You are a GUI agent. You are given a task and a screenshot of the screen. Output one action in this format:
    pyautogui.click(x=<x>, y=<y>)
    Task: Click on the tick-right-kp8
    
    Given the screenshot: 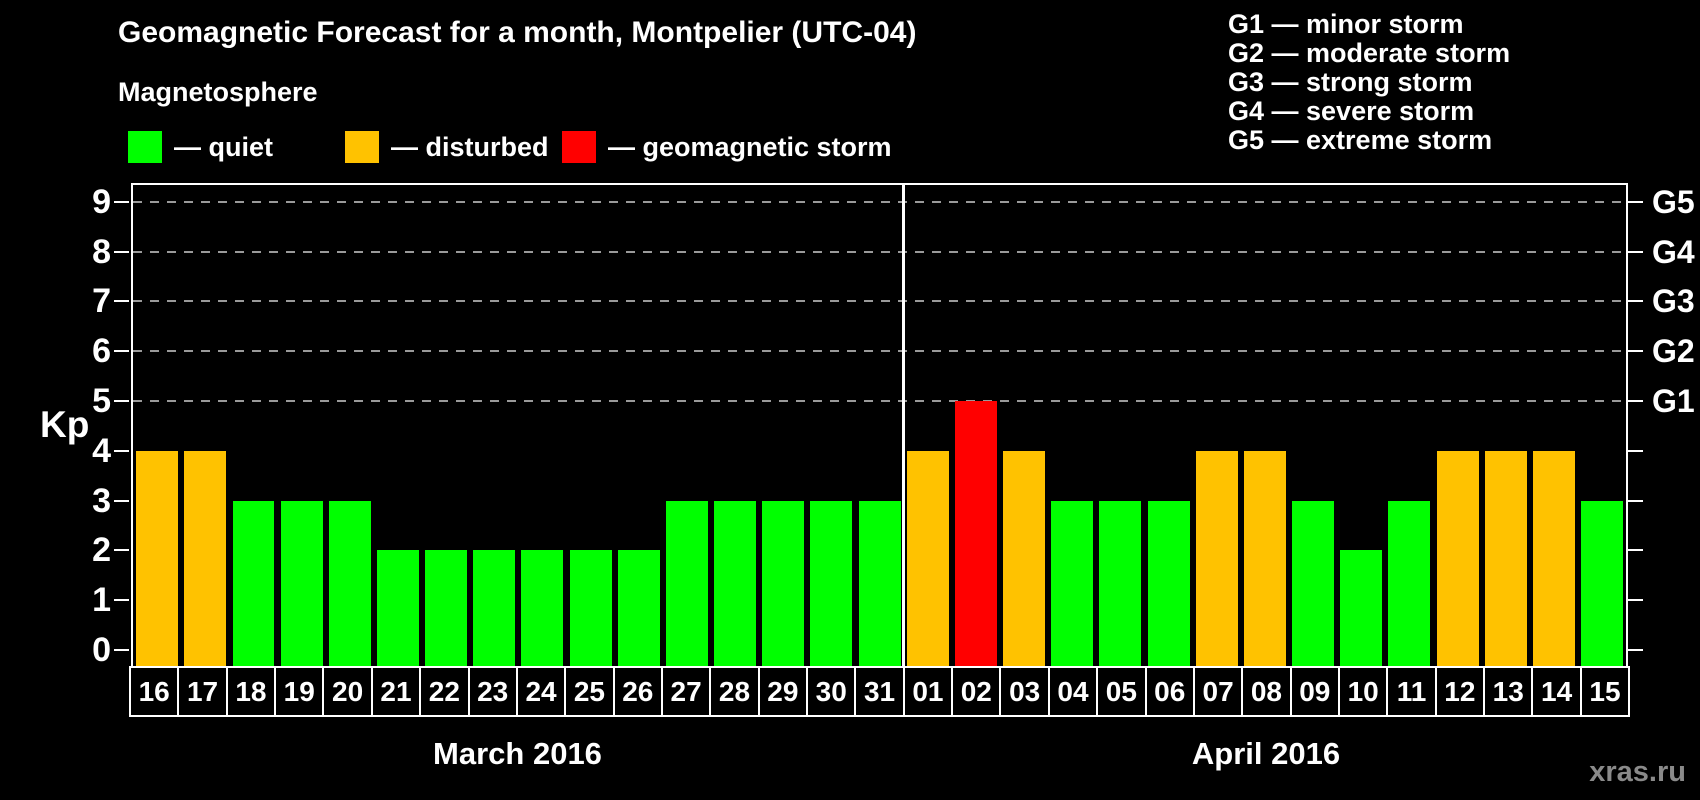 What is the action you would take?
    pyautogui.click(x=1635, y=251)
    